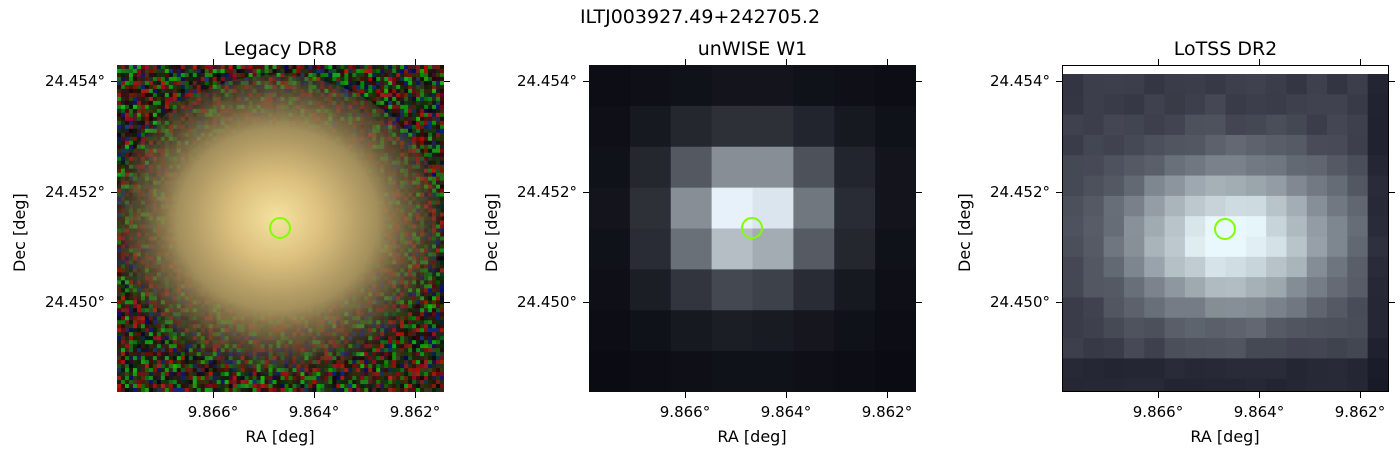 This screenshot has height=458, width=1400. What do you see at coordinates (700, 17) in the screenshot?
I see `figure-title: ILTJ003927.49+242705.2` at bounding box center [700, 17].